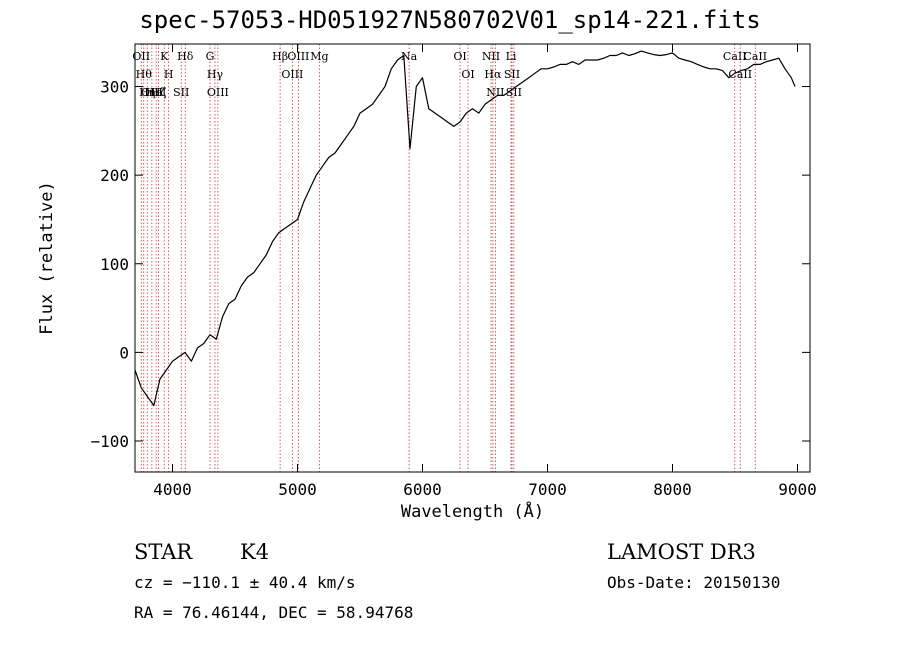 This screenshot has width=900, height=649. Describe the element at coordinates (493, 74) in the screenshot. I see `line-label-21: Hα` at that location.